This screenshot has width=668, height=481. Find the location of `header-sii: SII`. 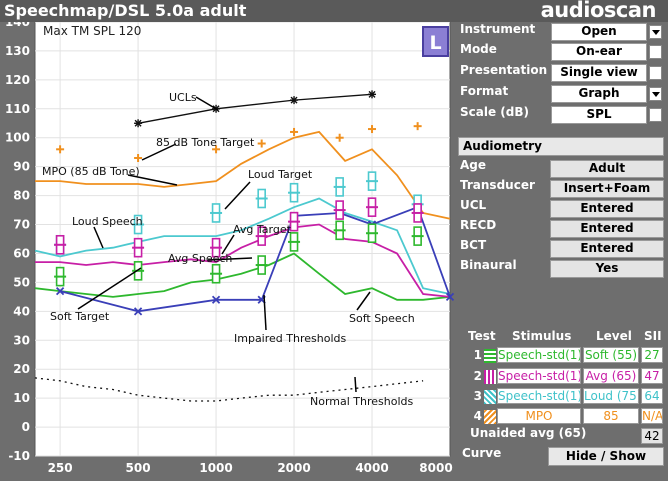

header-sii: SII is located at coordinates (653, 336).